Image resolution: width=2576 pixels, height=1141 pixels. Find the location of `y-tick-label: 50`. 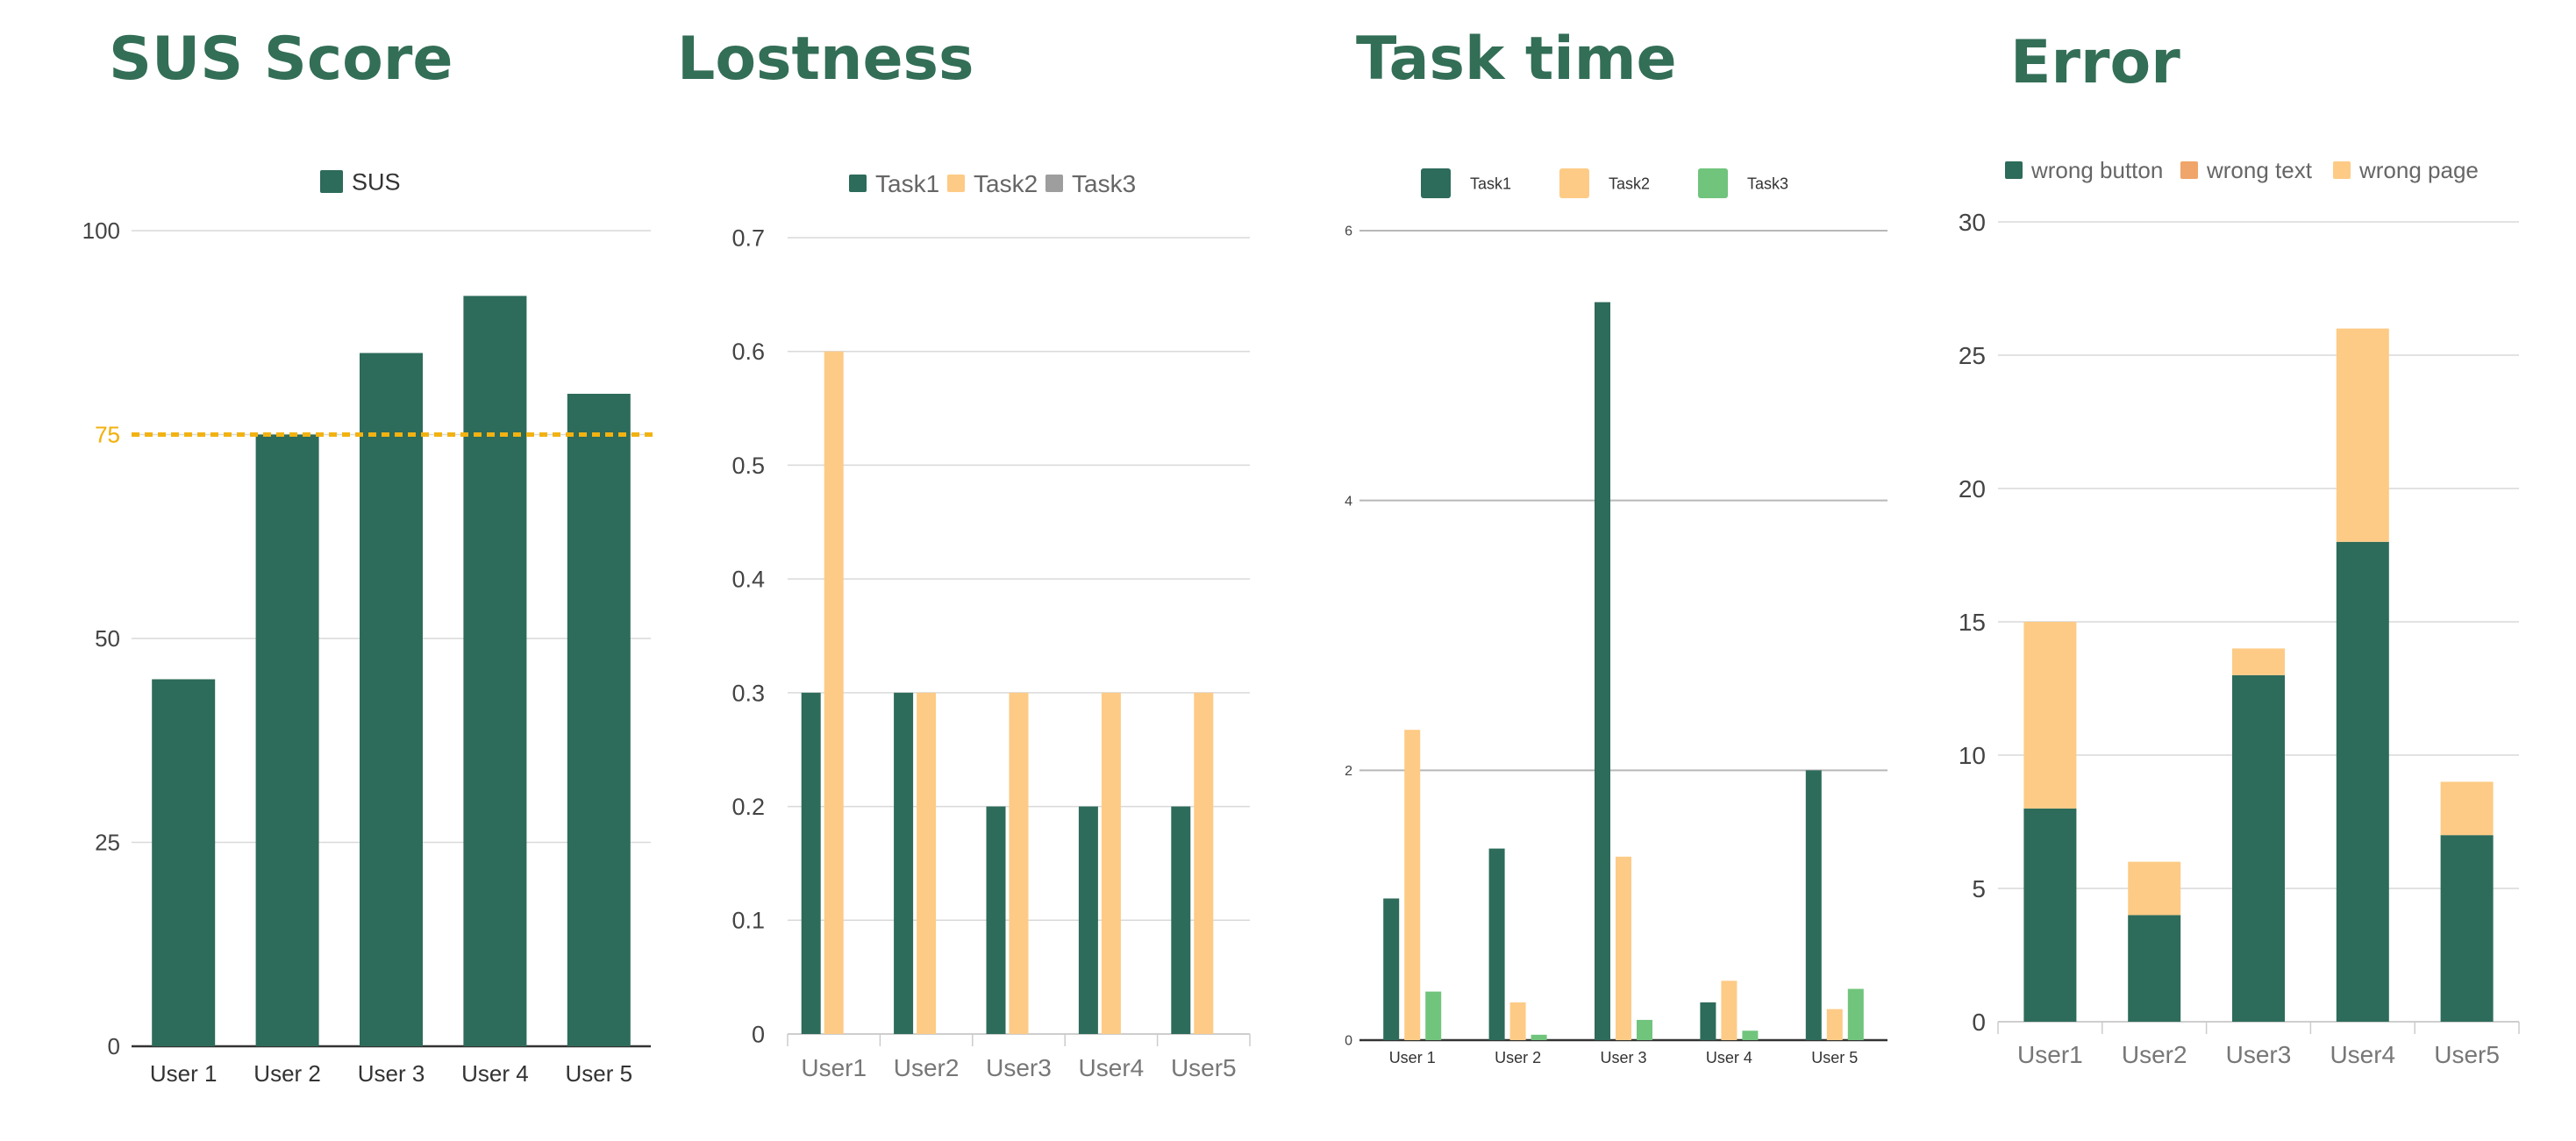

y-tick-label: 50 is located at coordinates (108, 638).